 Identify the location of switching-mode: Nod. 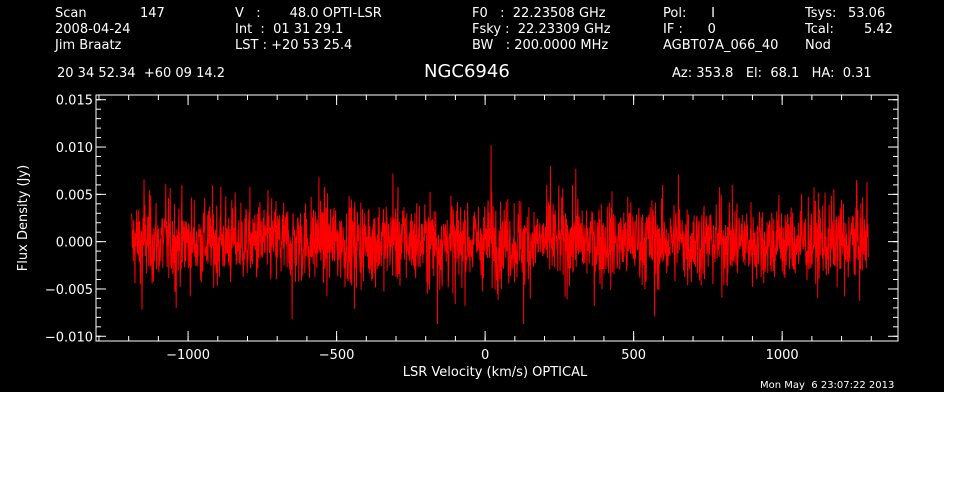
(818, 45).